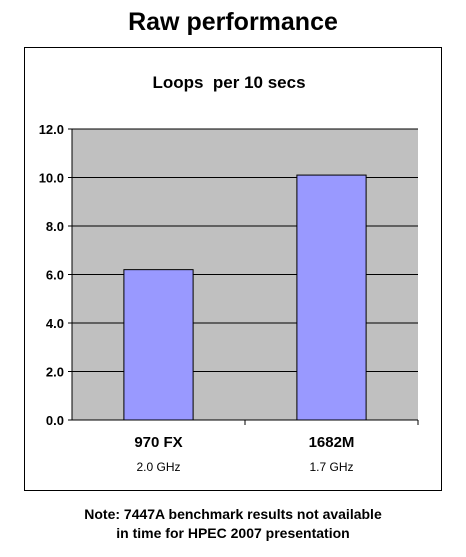 Image resolution: width=466 pixels, height=557 pixels. Describe the element at coordinates (331, 297) in the screenshot. I see `bar-1682m` at that location.